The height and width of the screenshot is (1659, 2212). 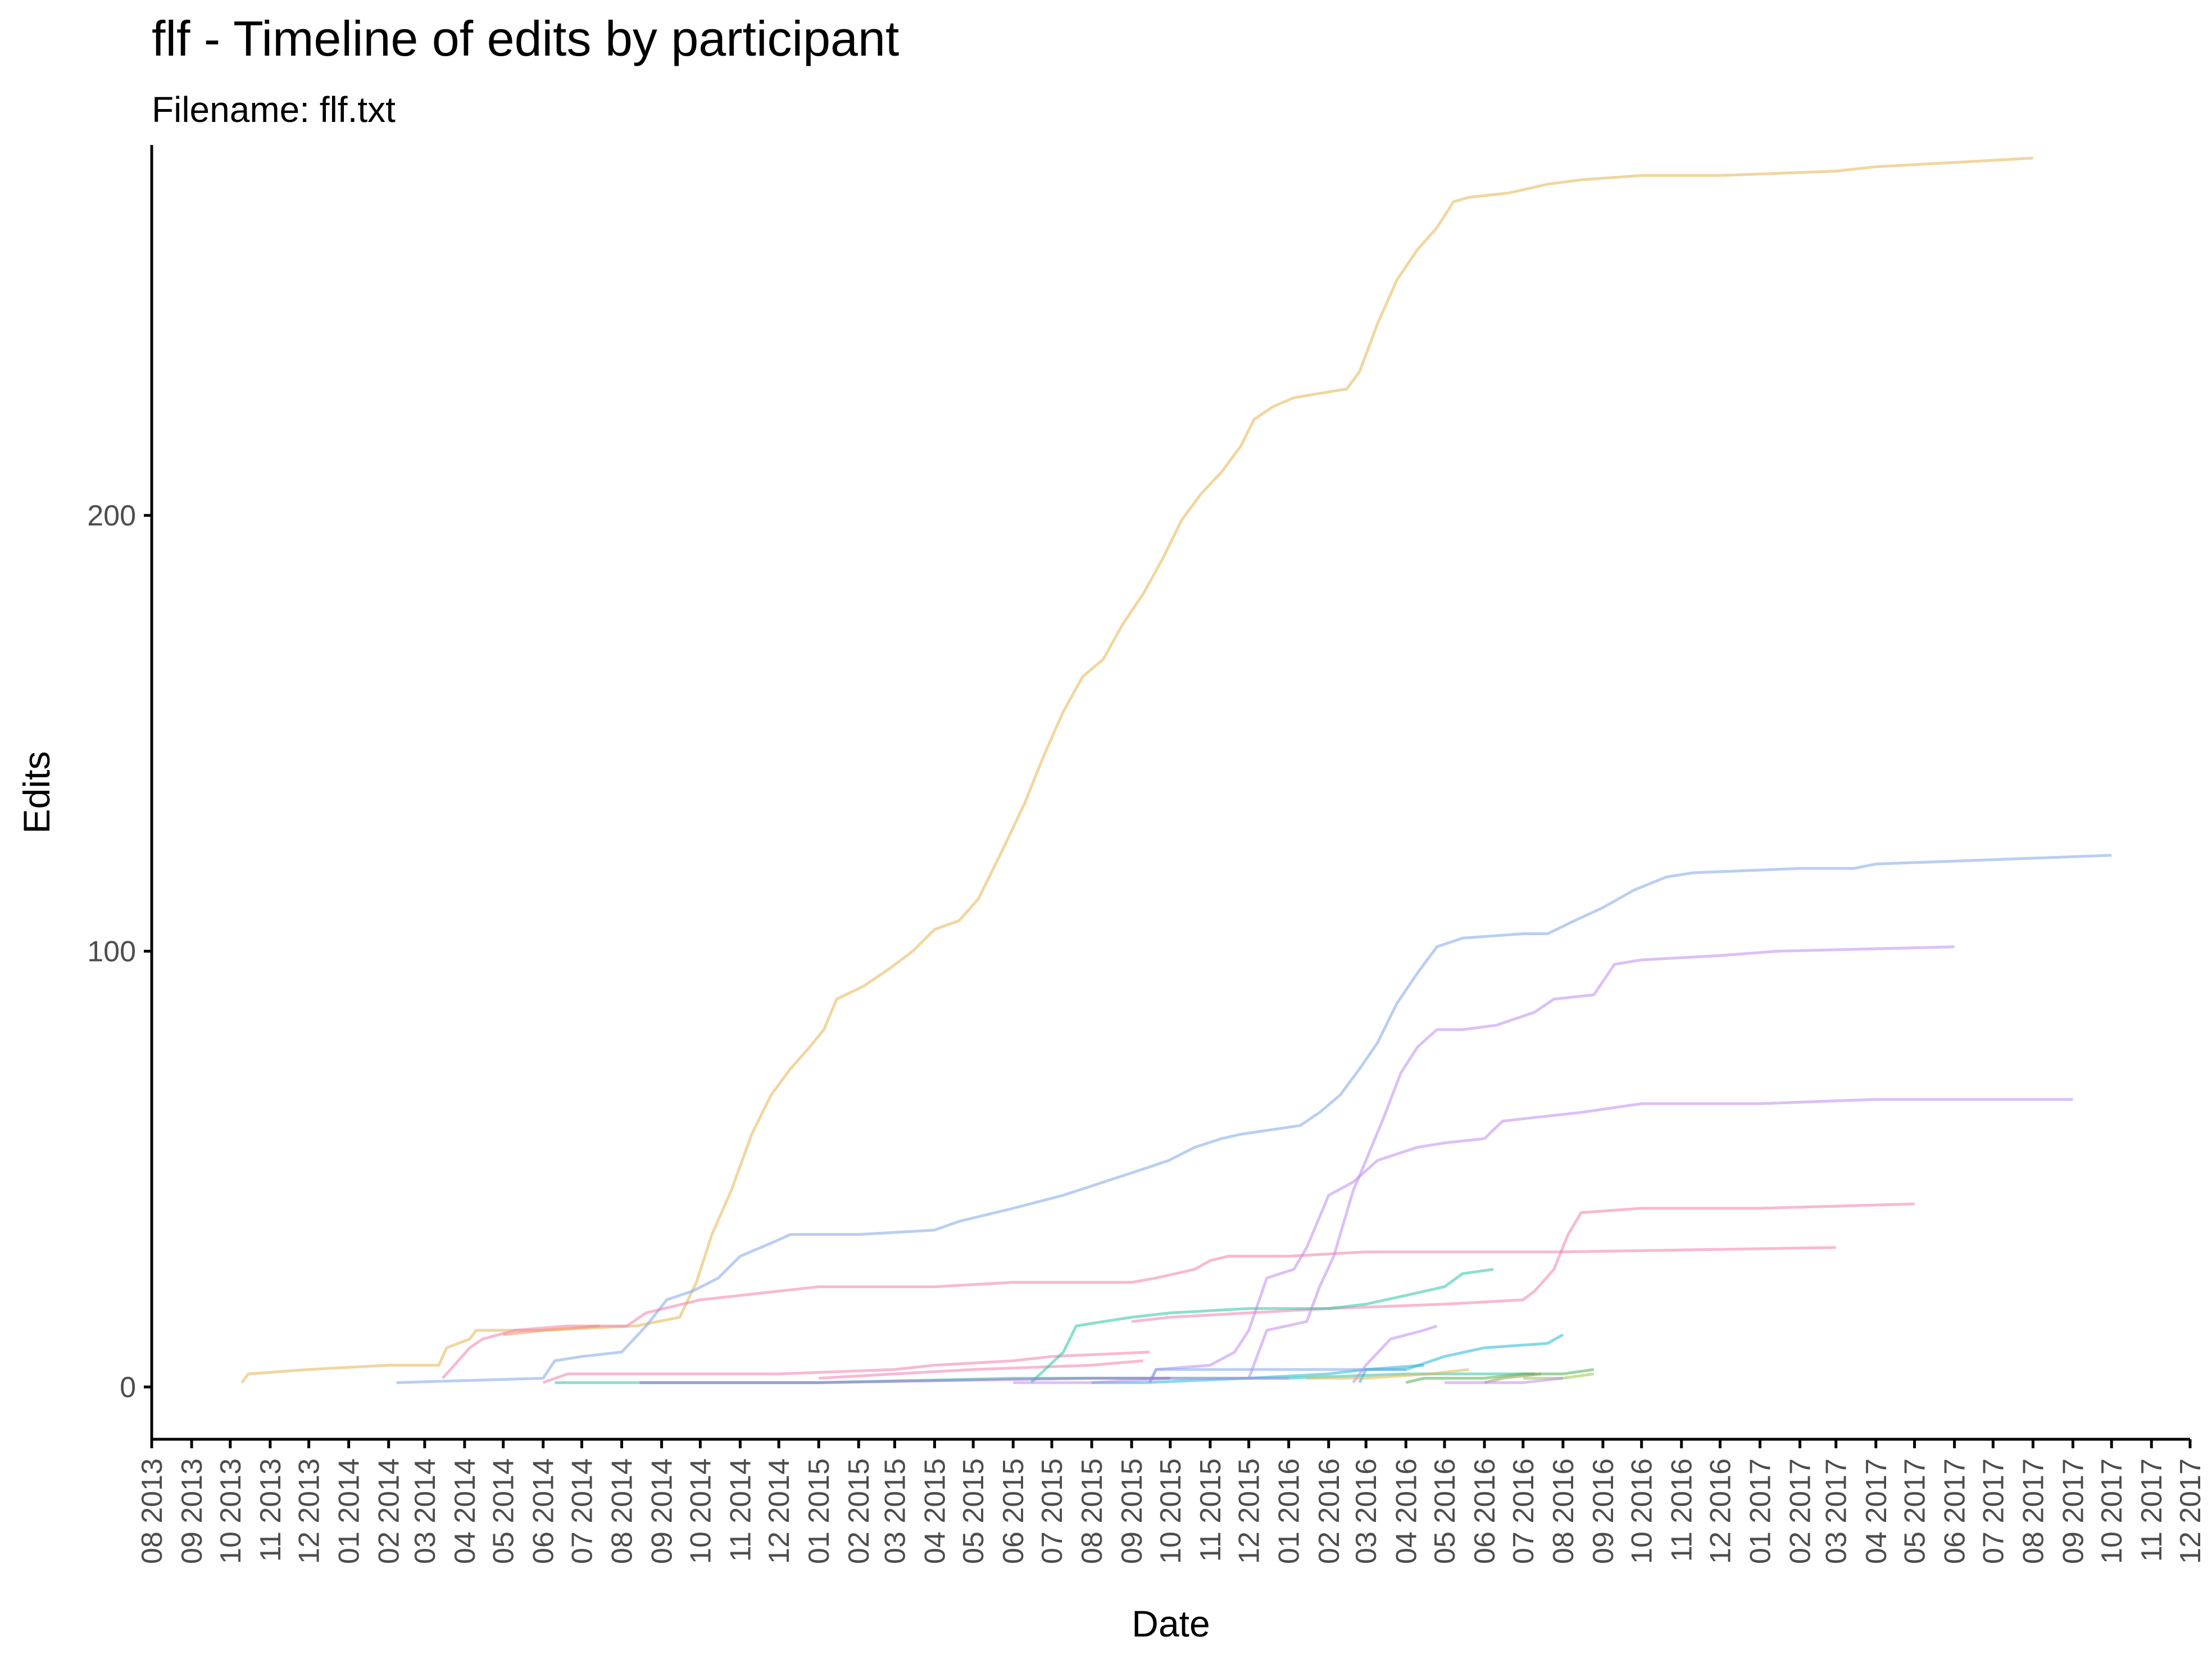 I want to click on x-tick-label: 08 2016, so click(x=1563, y=1511).